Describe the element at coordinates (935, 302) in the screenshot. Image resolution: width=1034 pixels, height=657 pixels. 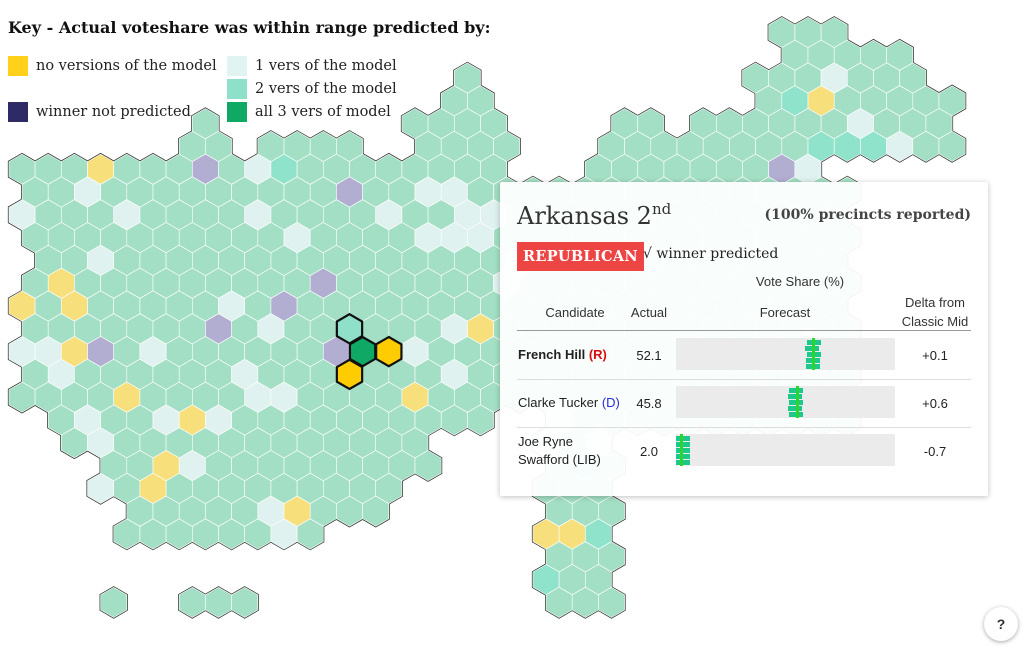
I see `delta-header-1: Delta from` at that location.